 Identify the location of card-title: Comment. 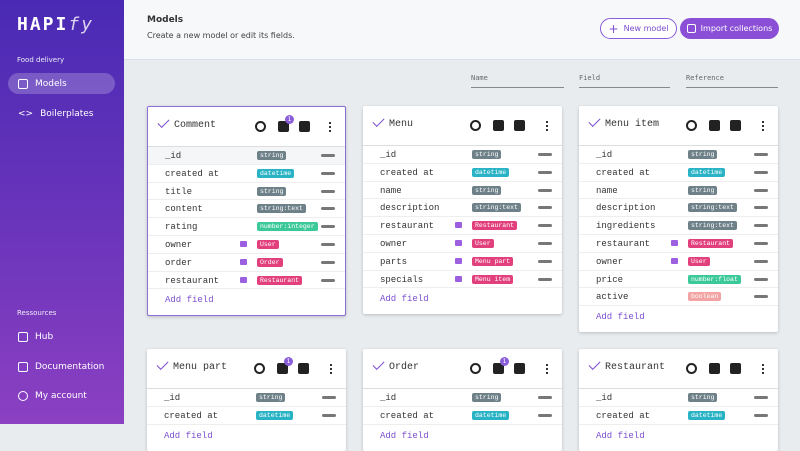
(195, 125).